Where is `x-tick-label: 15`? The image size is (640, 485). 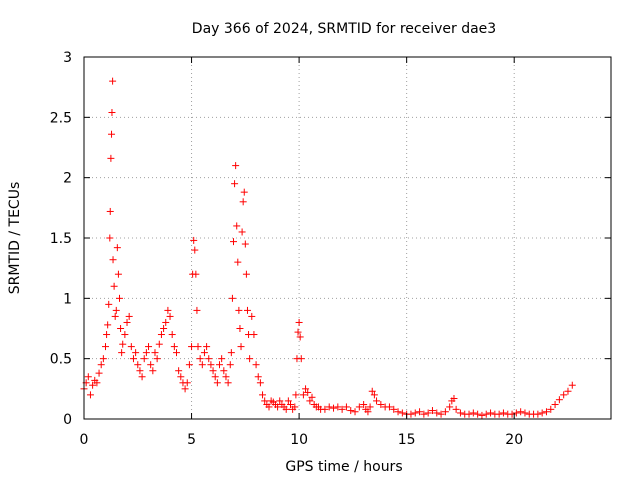 x-tick-label: 15 is located at coordinates (407, 440).